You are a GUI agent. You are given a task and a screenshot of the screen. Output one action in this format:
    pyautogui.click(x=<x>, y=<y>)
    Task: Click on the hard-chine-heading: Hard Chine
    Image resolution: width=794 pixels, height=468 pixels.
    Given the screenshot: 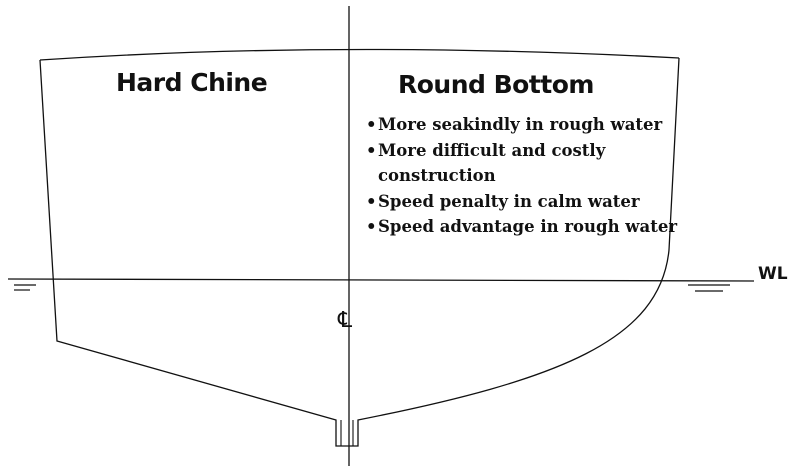 What is the action you would take?
    pyautogui.click(x=192, y=82)
    